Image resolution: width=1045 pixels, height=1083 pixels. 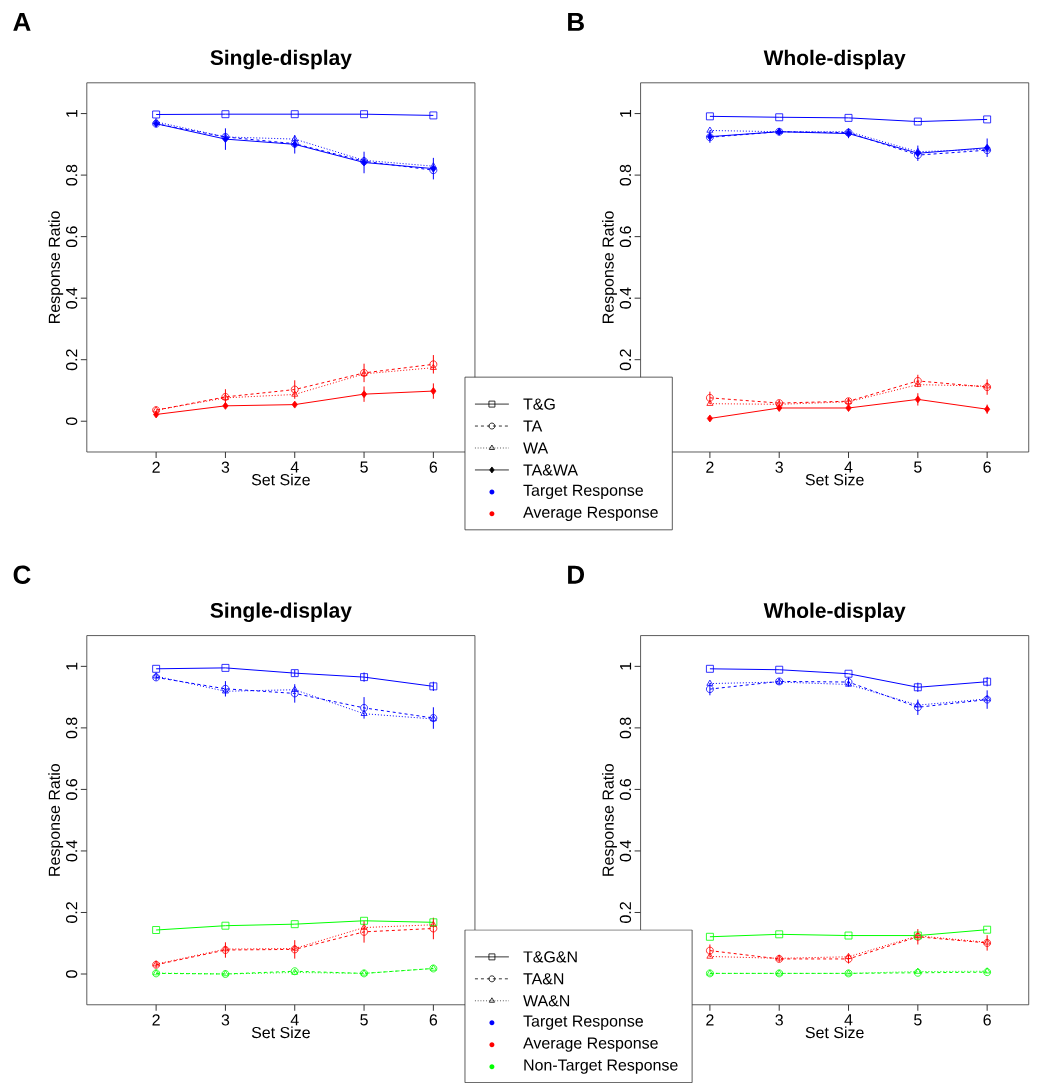 What do you see at coordinates (22, 574) in the screenshot?
I see `text: C` at bounding box center [22, 574].